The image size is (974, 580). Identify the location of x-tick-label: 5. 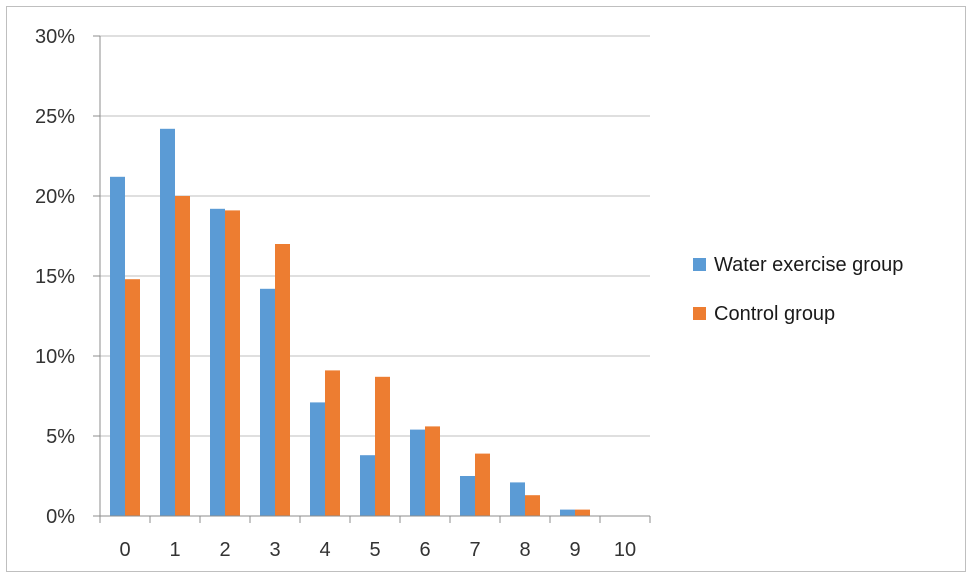
(374, 550).